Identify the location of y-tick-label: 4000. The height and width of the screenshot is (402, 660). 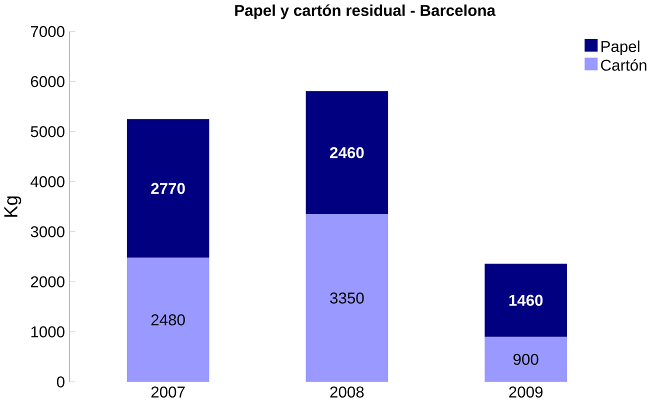
(47, 182).